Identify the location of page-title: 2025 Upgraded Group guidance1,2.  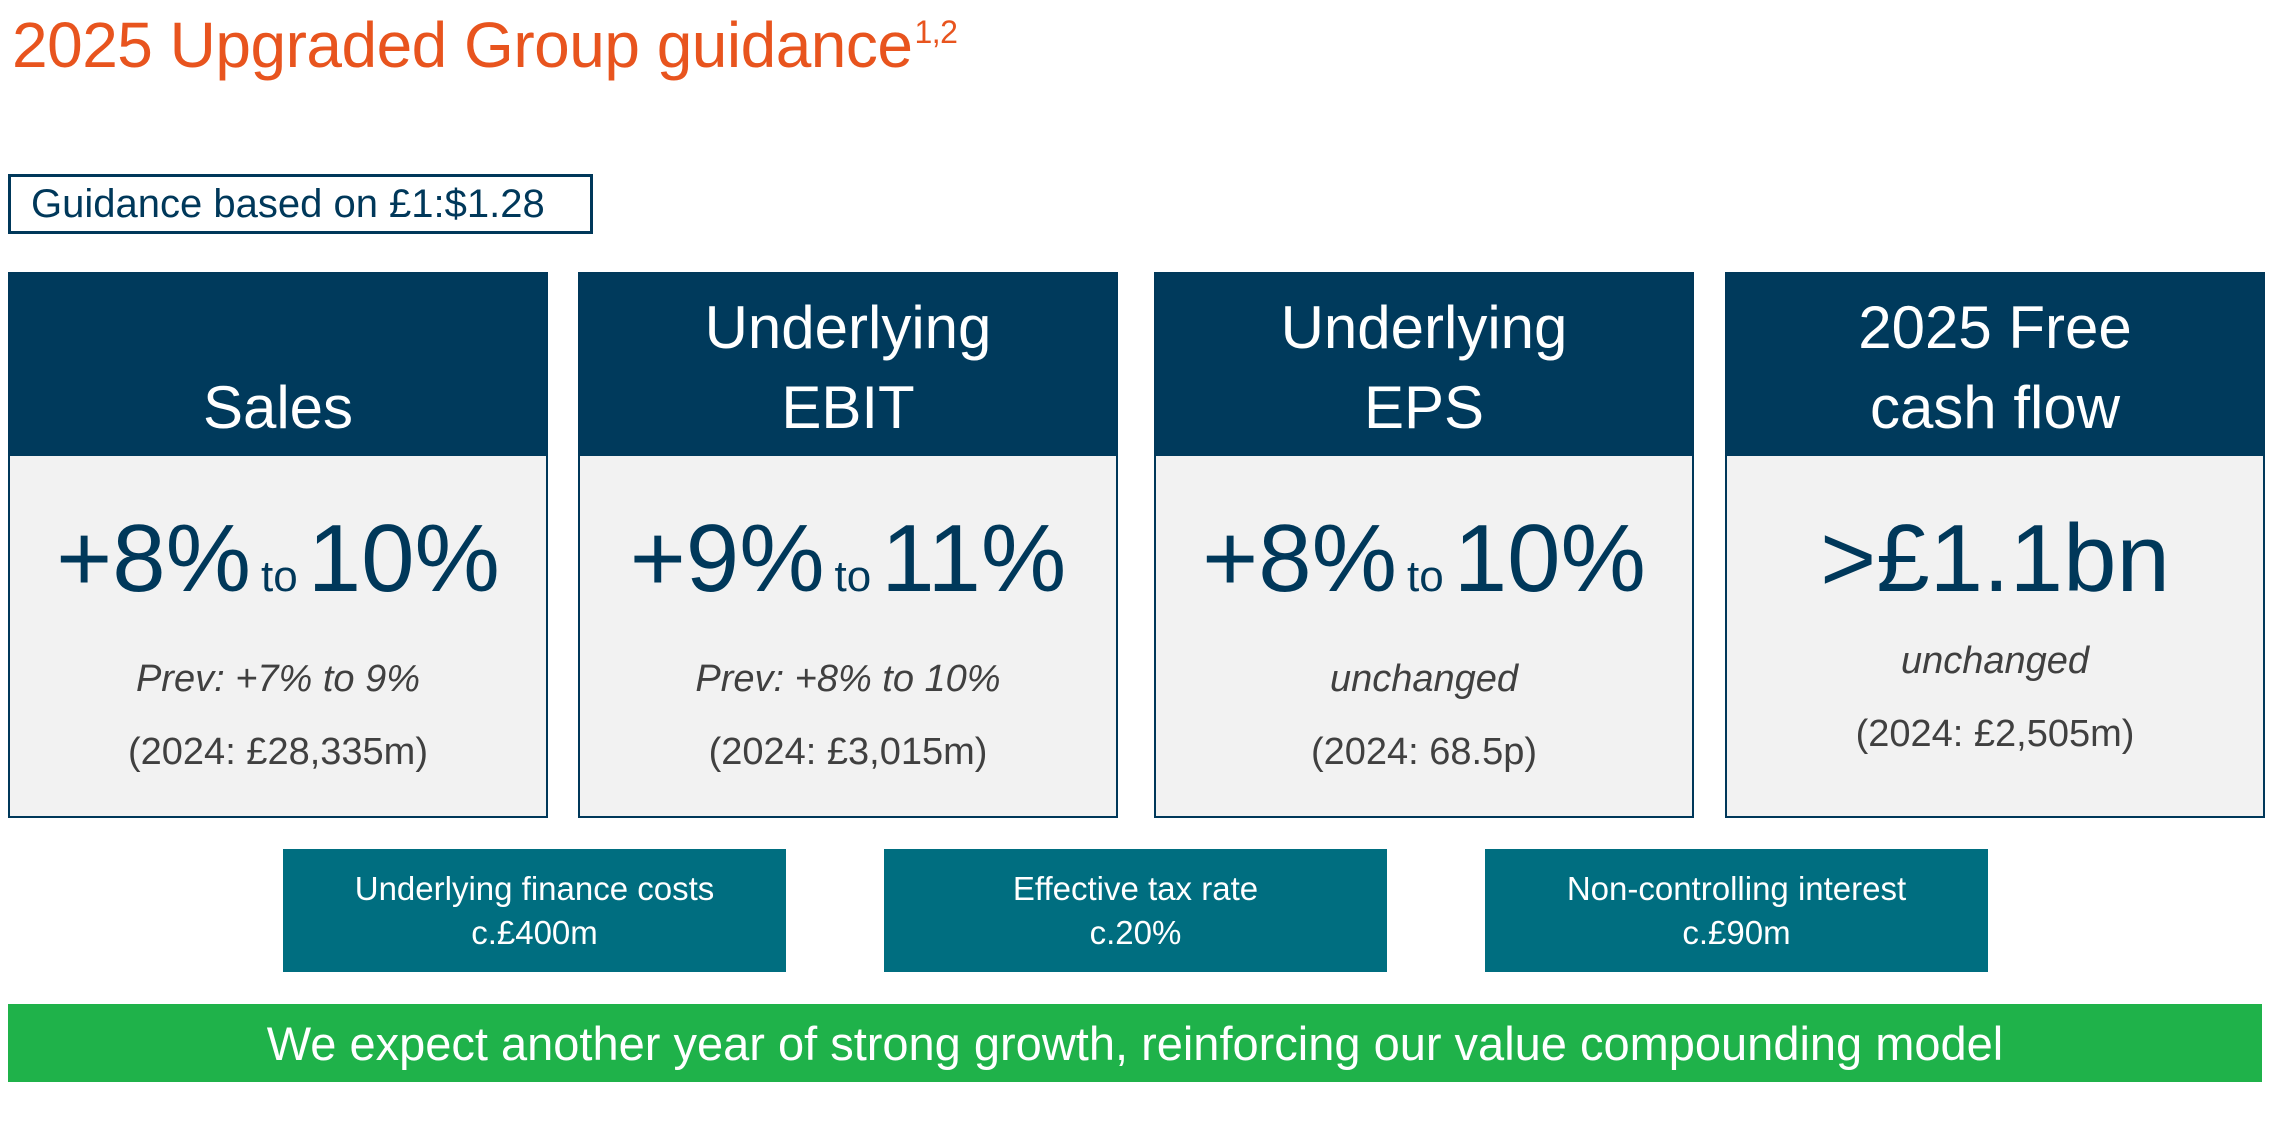
(485, 45).